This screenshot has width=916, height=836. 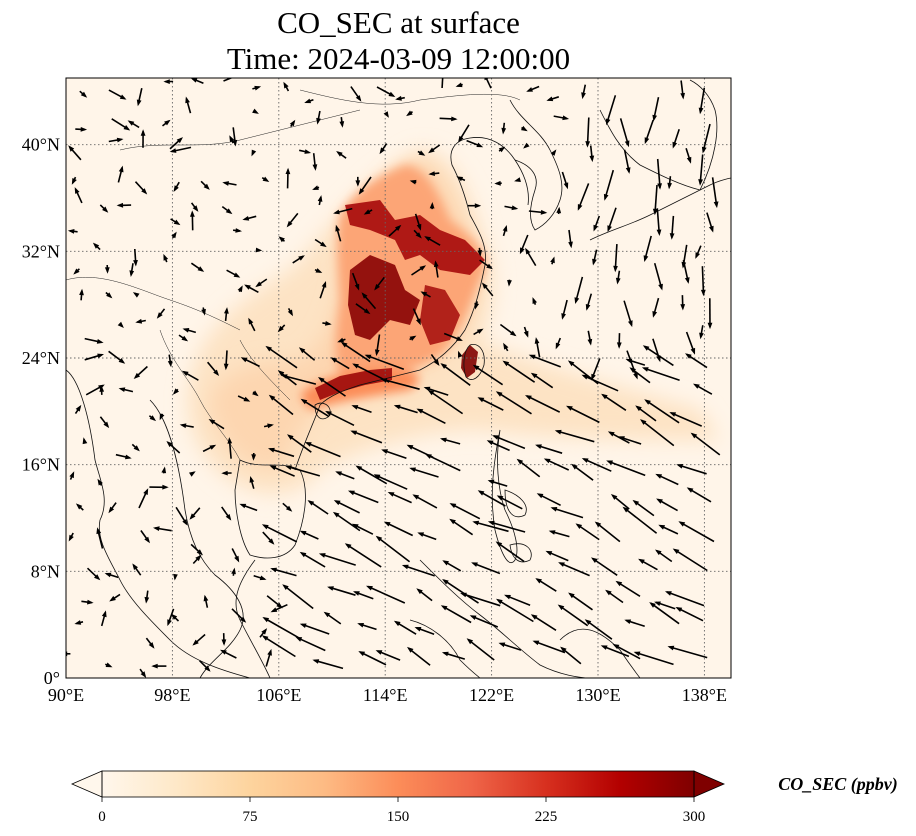 What do you see at coordinates (838, 784) in the screenshot?
I see `colorbar-label: CO_SEC (ppbv)` at bounding box center [838, 784].